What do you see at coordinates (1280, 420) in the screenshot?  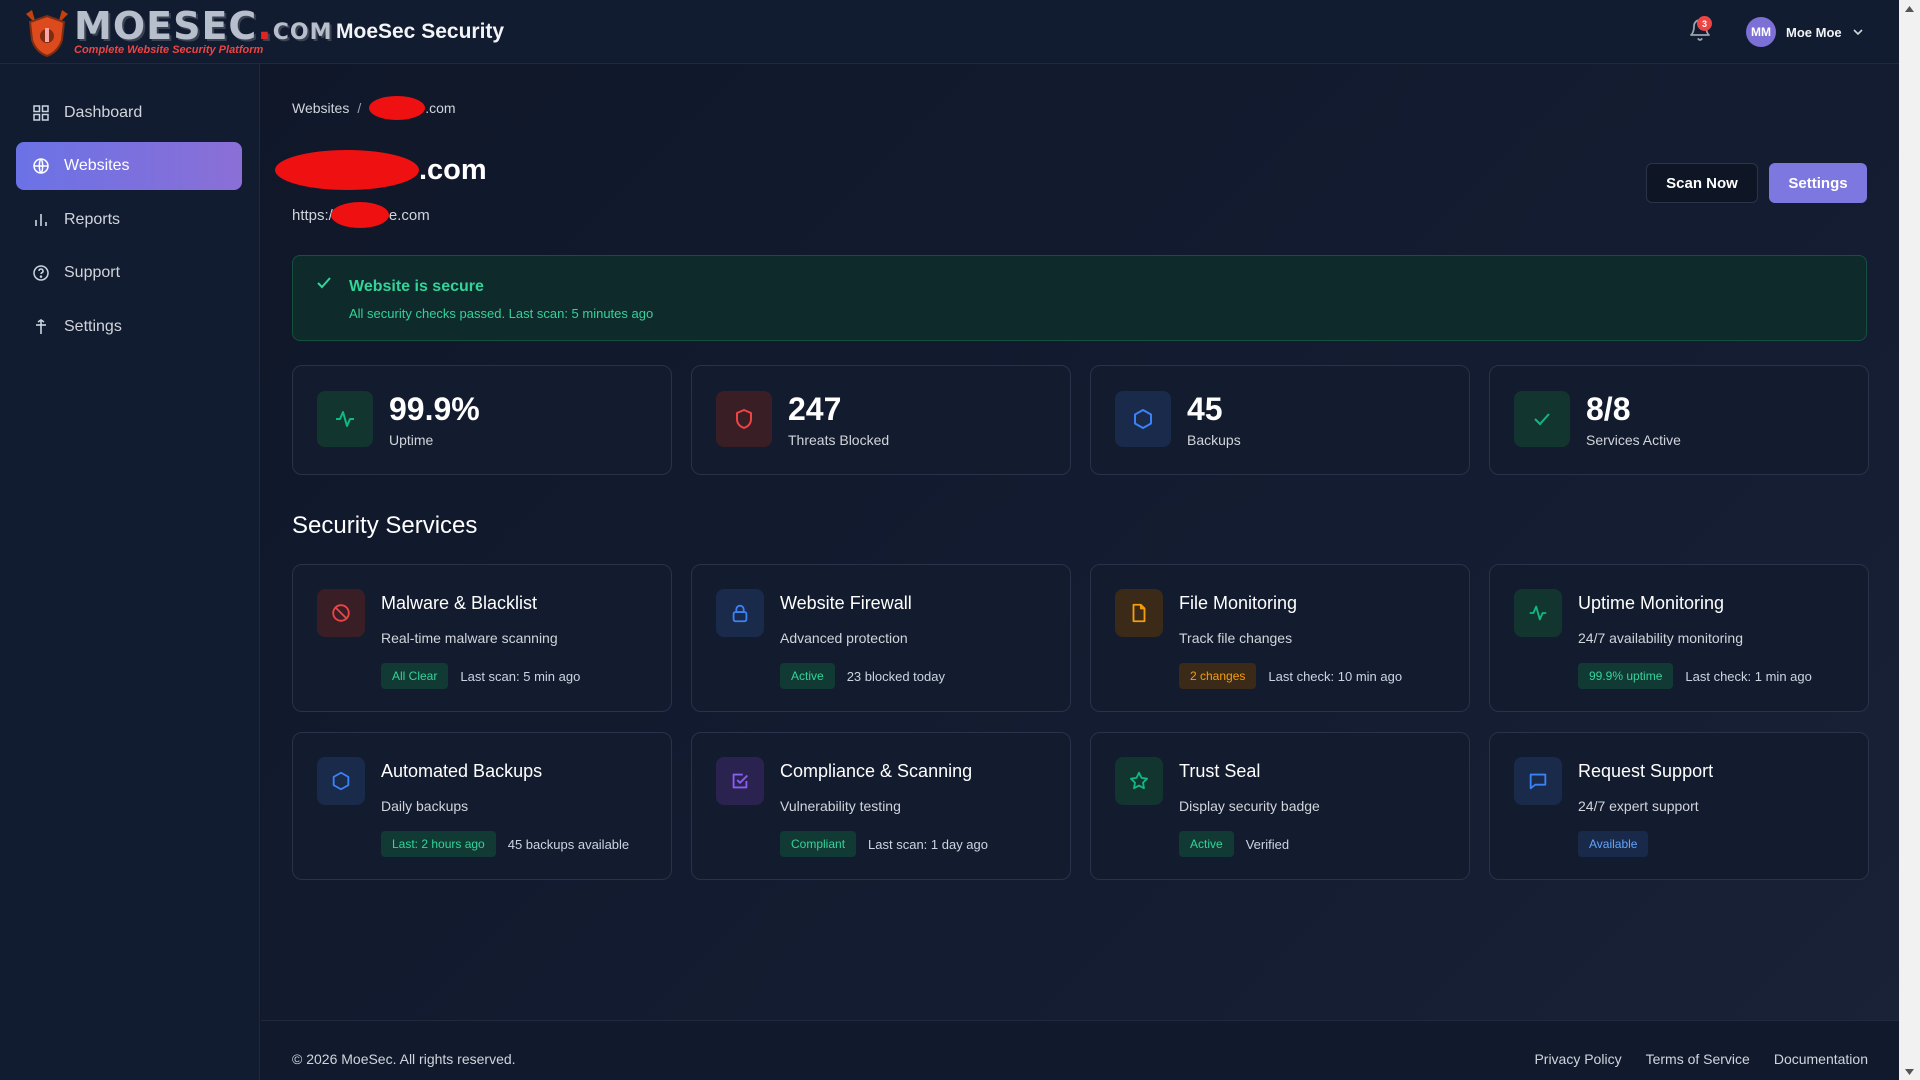 I see `stat-card-backups: 45 Backups` at bounding box center [1280, 420].